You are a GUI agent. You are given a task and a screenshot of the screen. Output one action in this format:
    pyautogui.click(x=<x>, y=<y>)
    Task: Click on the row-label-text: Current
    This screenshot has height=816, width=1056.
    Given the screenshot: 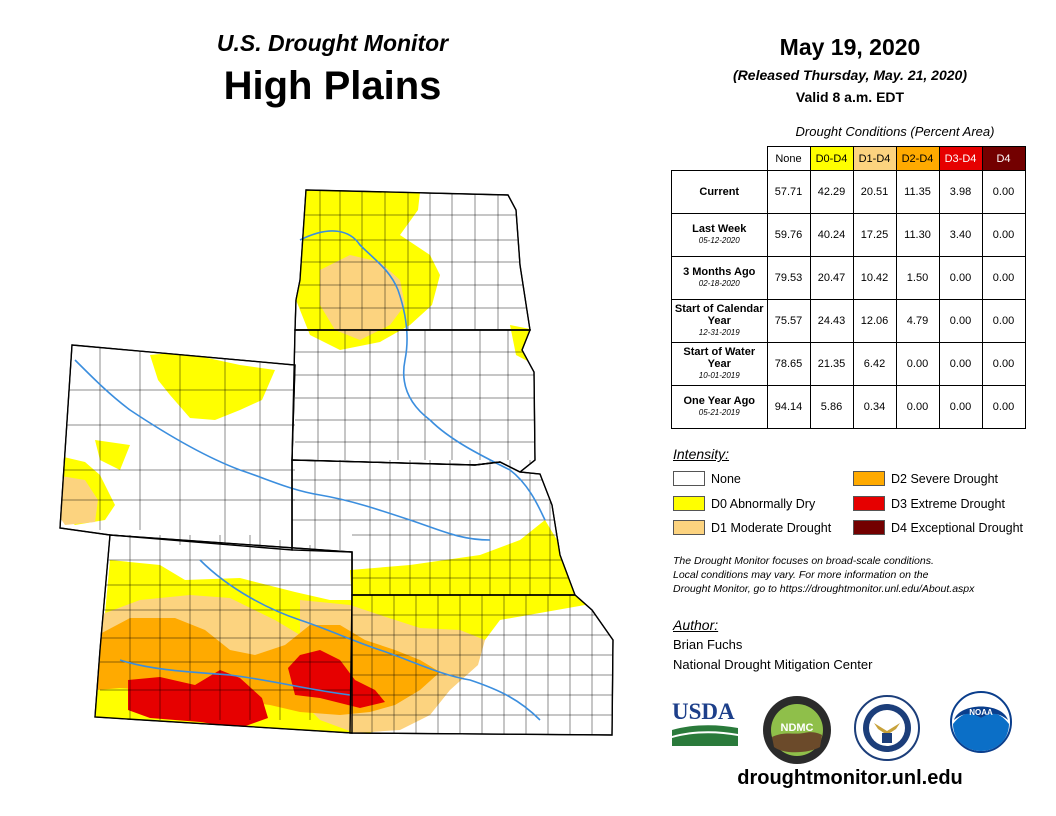 What is the action you would take?
    pyautogui.click(x=719, y=192)
    